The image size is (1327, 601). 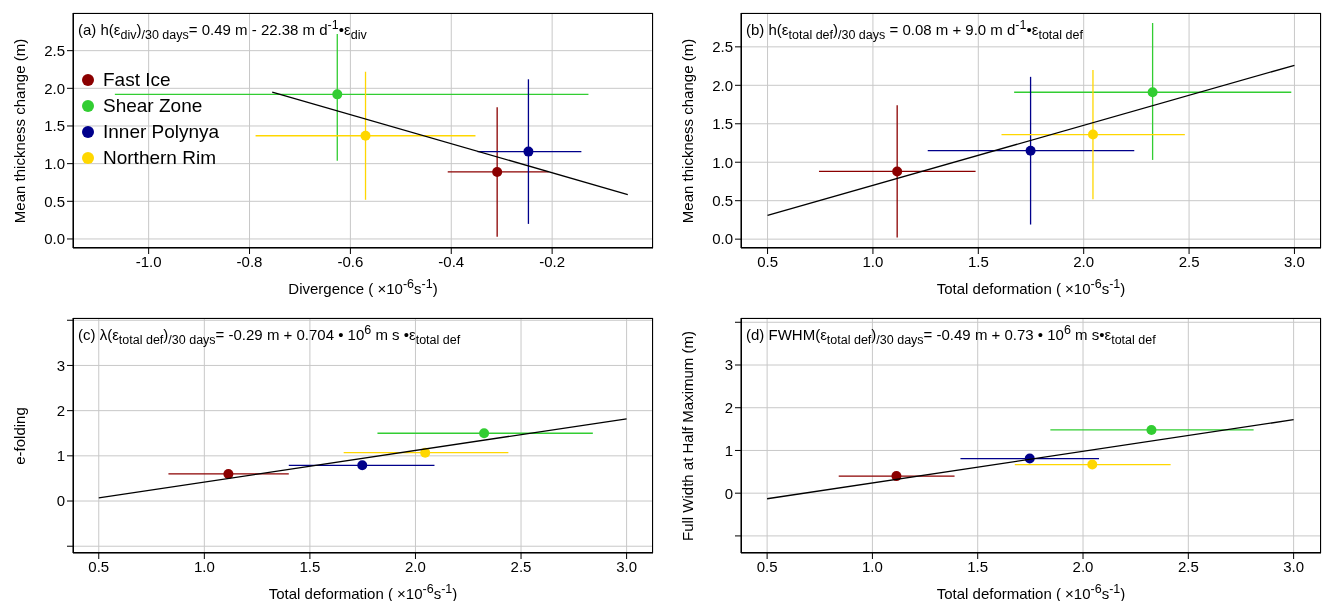 What do you see at coordinates (222, 30) in the screenshot?
I see `text: (a) h(ε$_{div}$)$_{/30 days}$= 0.49 m - 22.38 m d$^{-1}$•ε$_{div}$` at bounding box center [222, 30].